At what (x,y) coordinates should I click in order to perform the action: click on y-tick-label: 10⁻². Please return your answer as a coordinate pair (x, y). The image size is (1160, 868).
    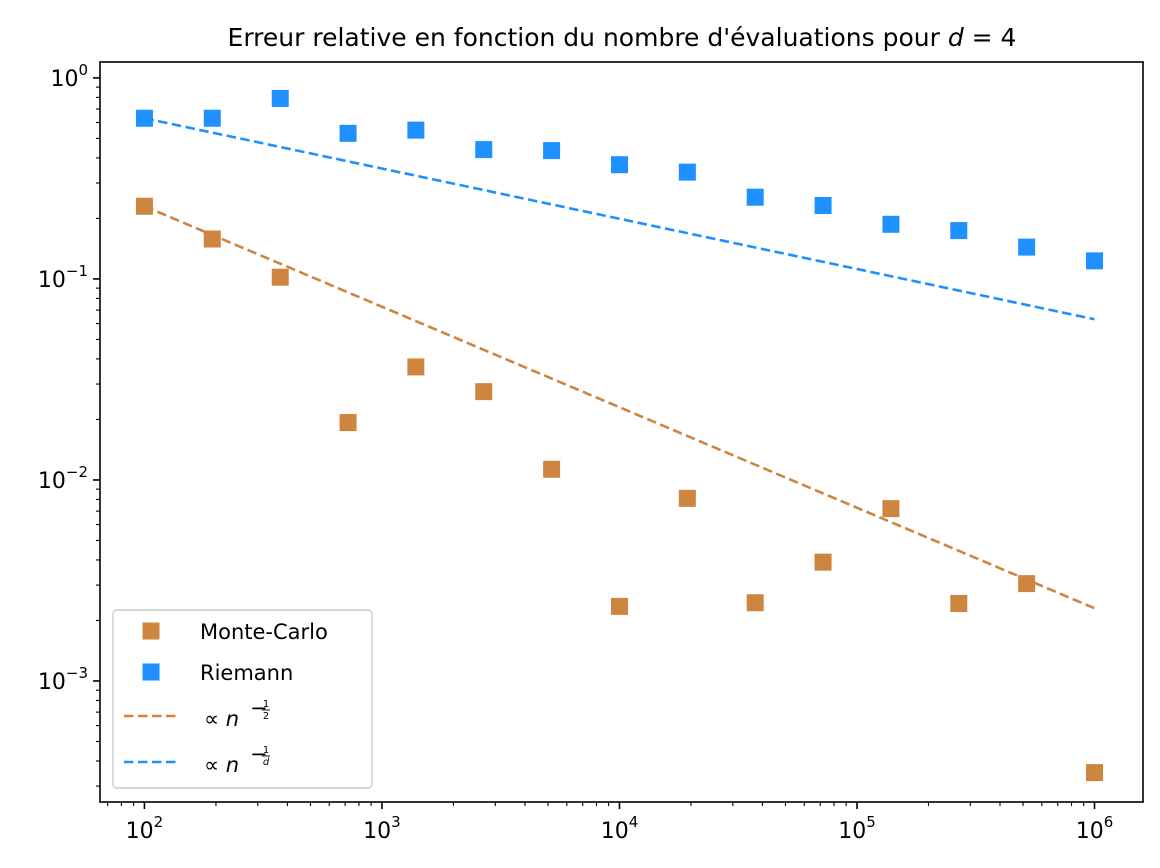
    Looking at the image, I should click on (63, 478).